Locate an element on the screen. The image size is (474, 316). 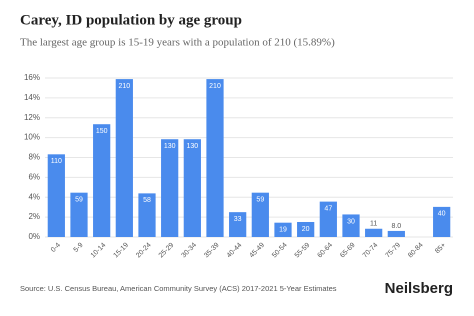
data-label: 58 is located at coordinates (147, 200).